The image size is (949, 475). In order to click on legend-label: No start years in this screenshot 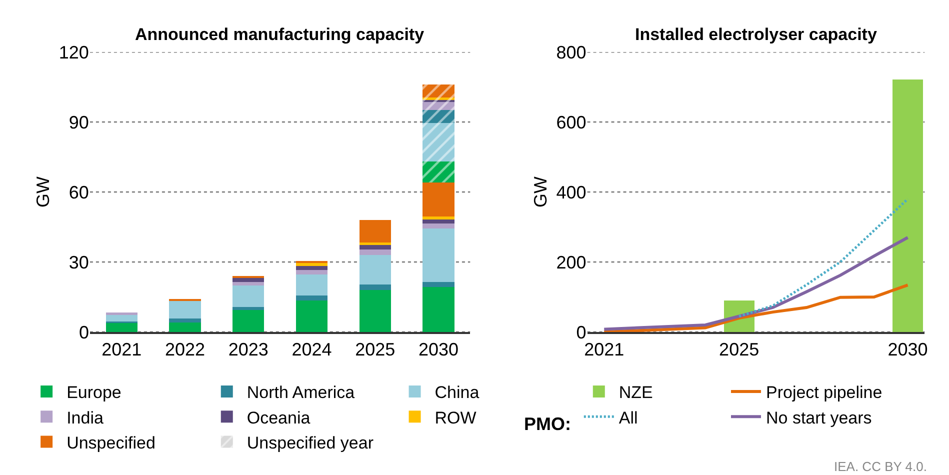, I will do `click(819, 418)`.